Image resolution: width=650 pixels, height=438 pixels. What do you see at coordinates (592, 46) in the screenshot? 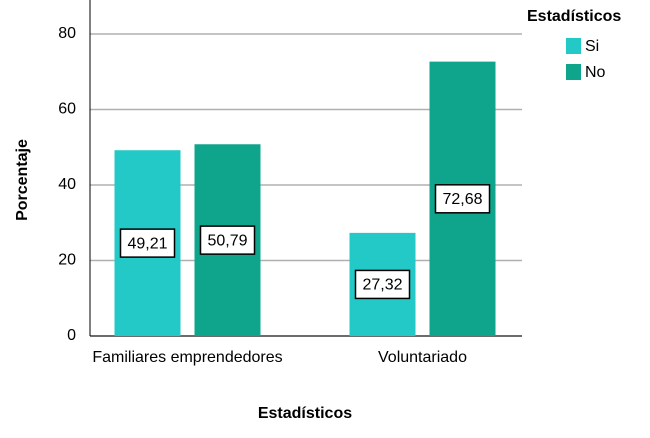
I see `legend-label: Si` at bounding box center [592, 46].